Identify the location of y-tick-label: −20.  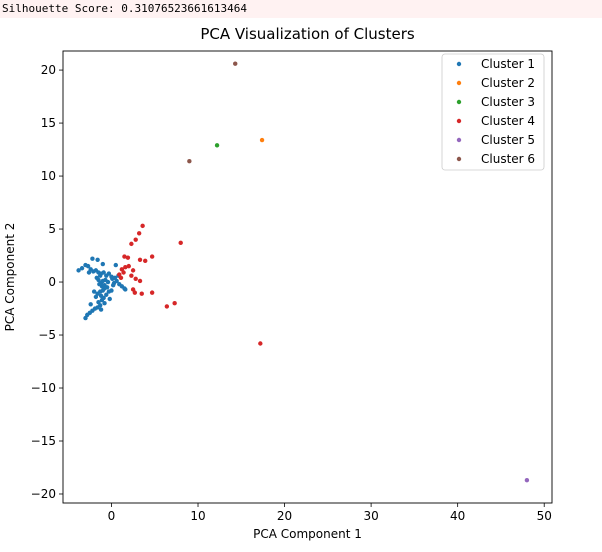
(43, 494).